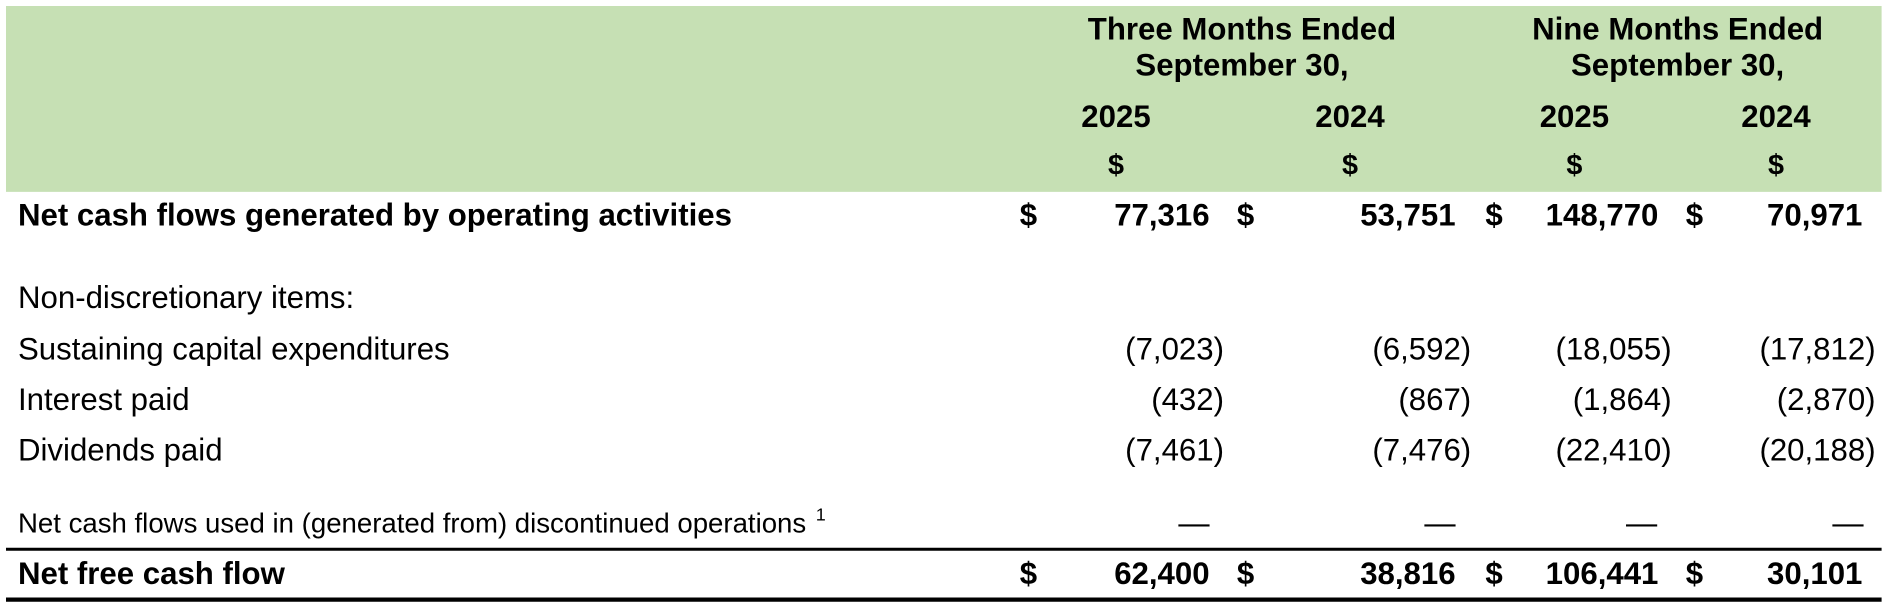  I want to click on cell-value: 148,770, so click(1602, 214).